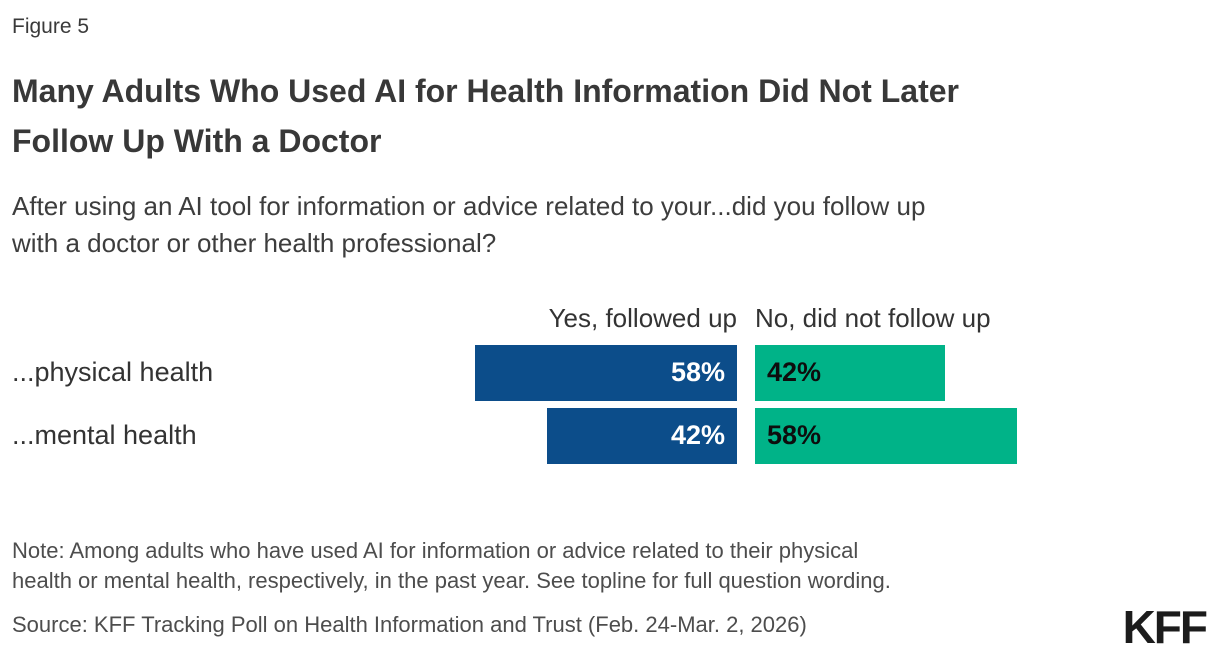  I want to click on no-bar-zone: 42%, so click(981, 372).